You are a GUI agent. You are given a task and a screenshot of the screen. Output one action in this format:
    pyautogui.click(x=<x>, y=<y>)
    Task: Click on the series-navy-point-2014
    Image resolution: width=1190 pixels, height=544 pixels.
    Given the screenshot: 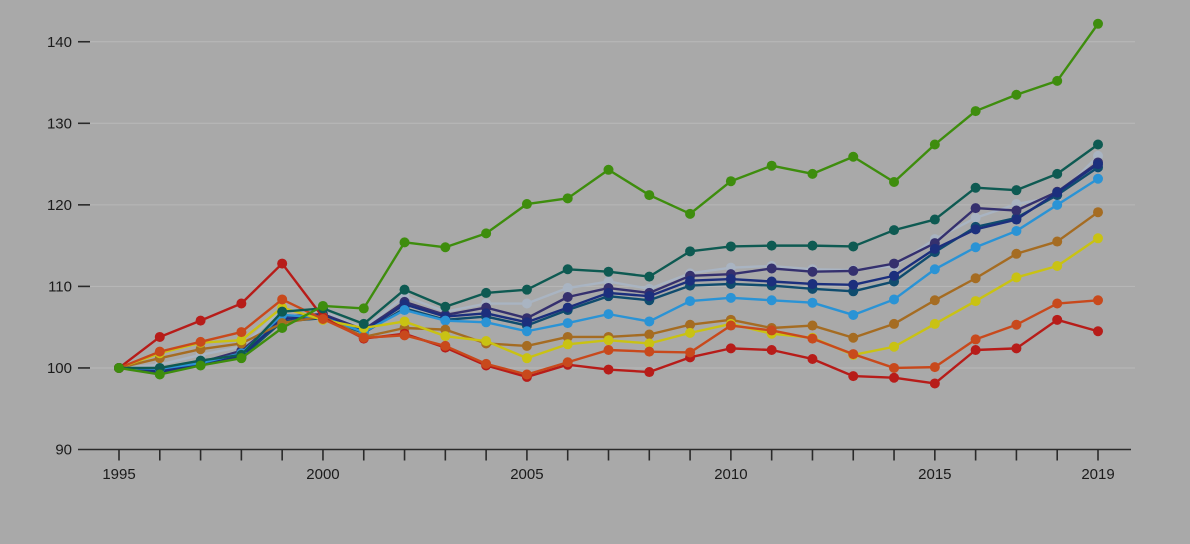 What is the action you would take?
    pyautogui.click(x=894, y=275)
    